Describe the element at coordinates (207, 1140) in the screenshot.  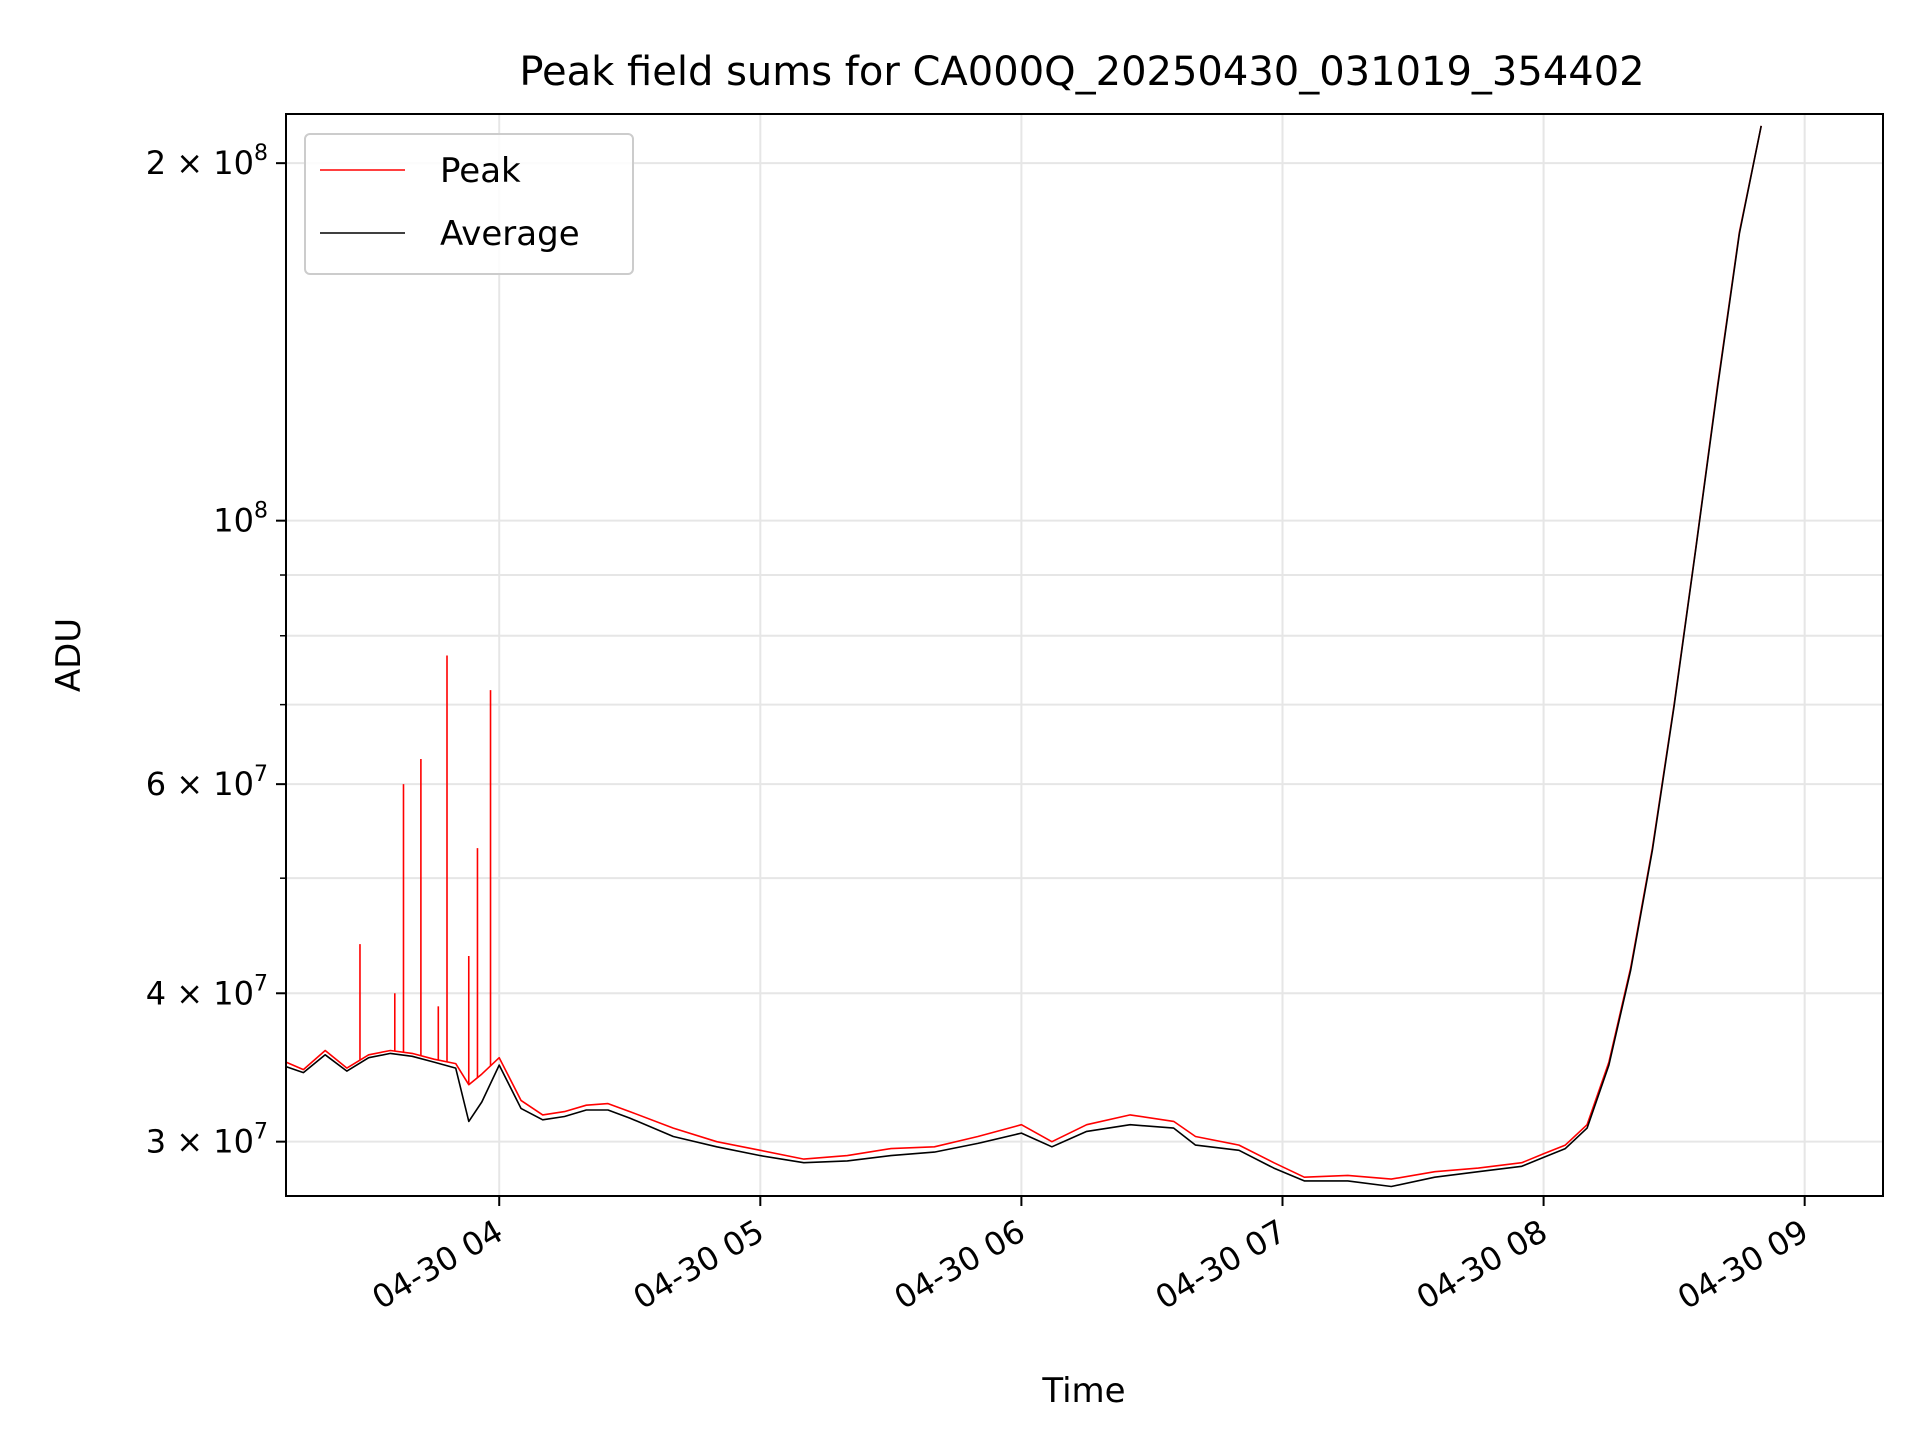
I see `y-tick-label: 3 × 107` at that location.